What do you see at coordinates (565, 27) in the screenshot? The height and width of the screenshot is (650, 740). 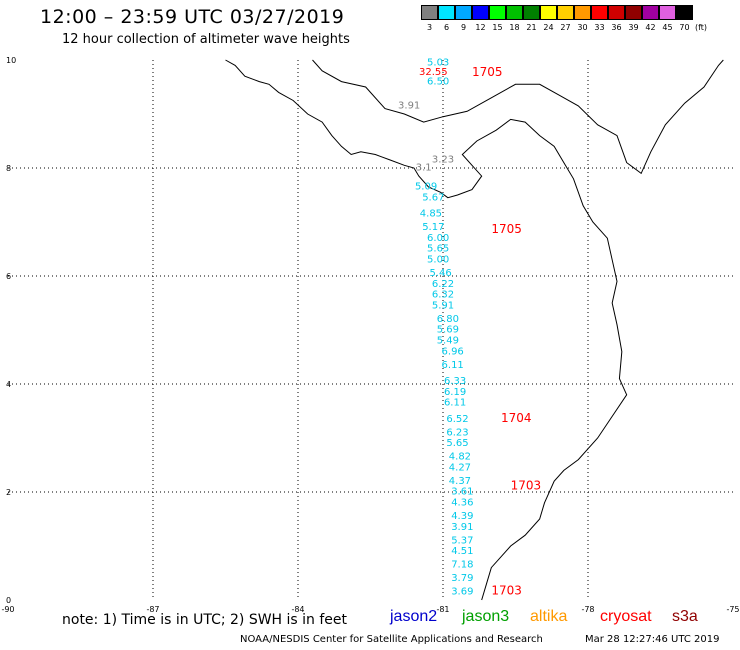 I see `legend-label: 27` at bounding box center [565, 27].